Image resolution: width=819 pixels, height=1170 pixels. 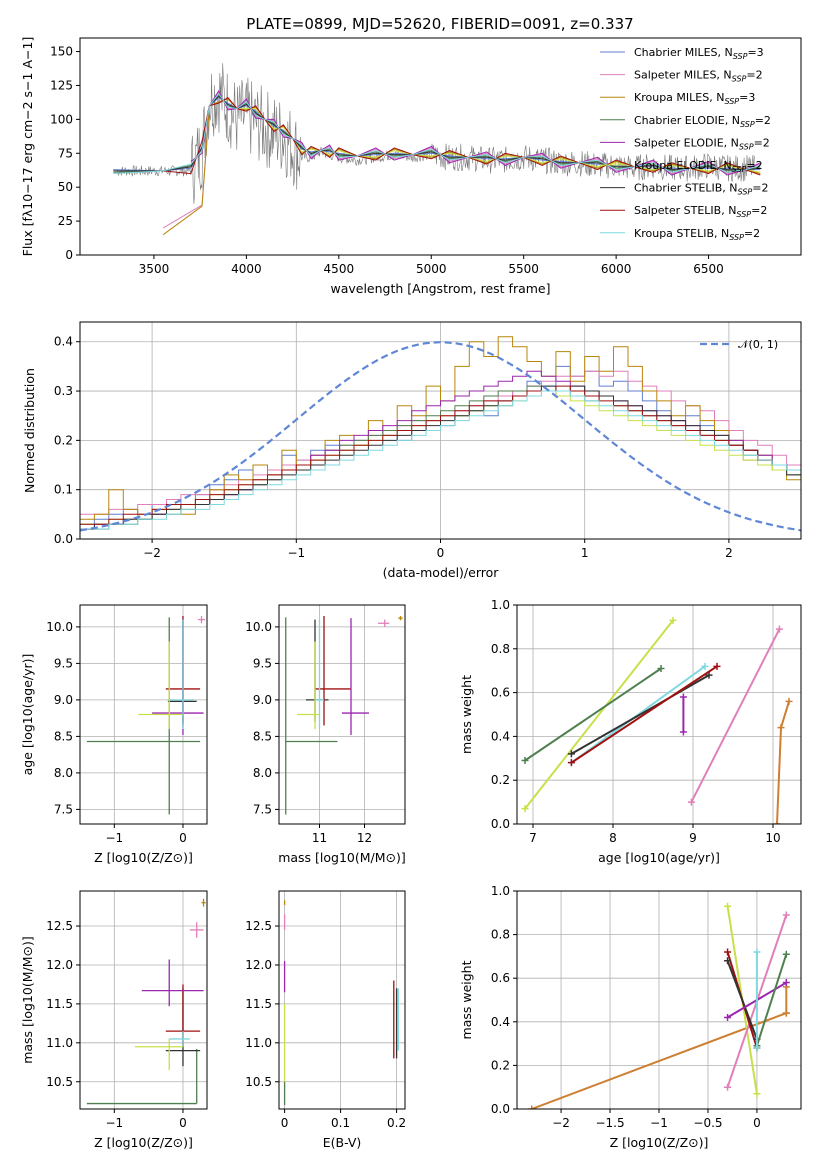 What do you see at coordinates (63, 490) in the screenshot?
I see `y-tick-label: 0.1` at bounding box center [63, 490].